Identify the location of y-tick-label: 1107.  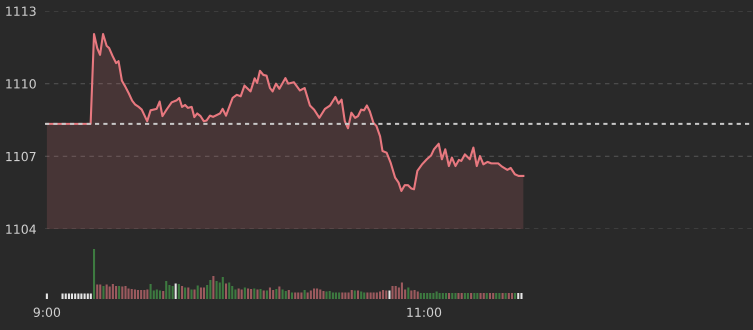
(21, 157).